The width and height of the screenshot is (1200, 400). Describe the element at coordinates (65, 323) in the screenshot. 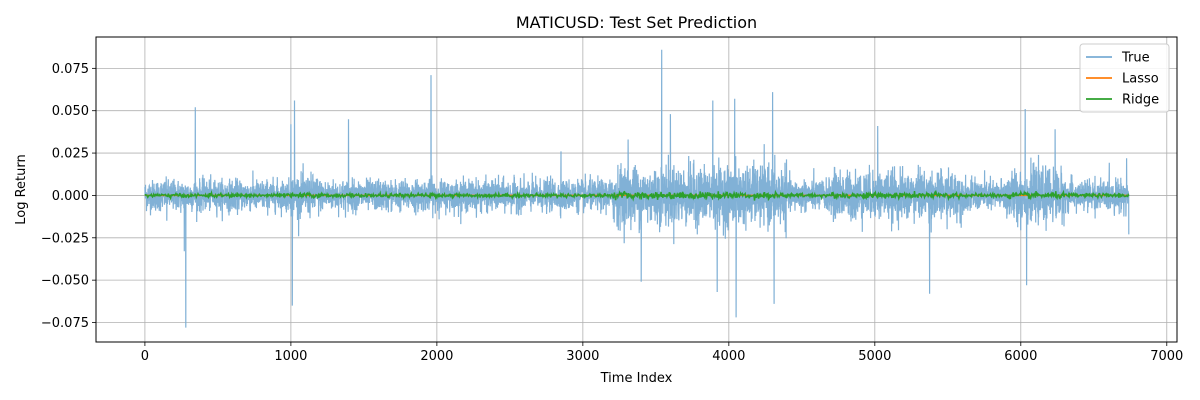

I see `y-tick-label: −0.075` at that location.